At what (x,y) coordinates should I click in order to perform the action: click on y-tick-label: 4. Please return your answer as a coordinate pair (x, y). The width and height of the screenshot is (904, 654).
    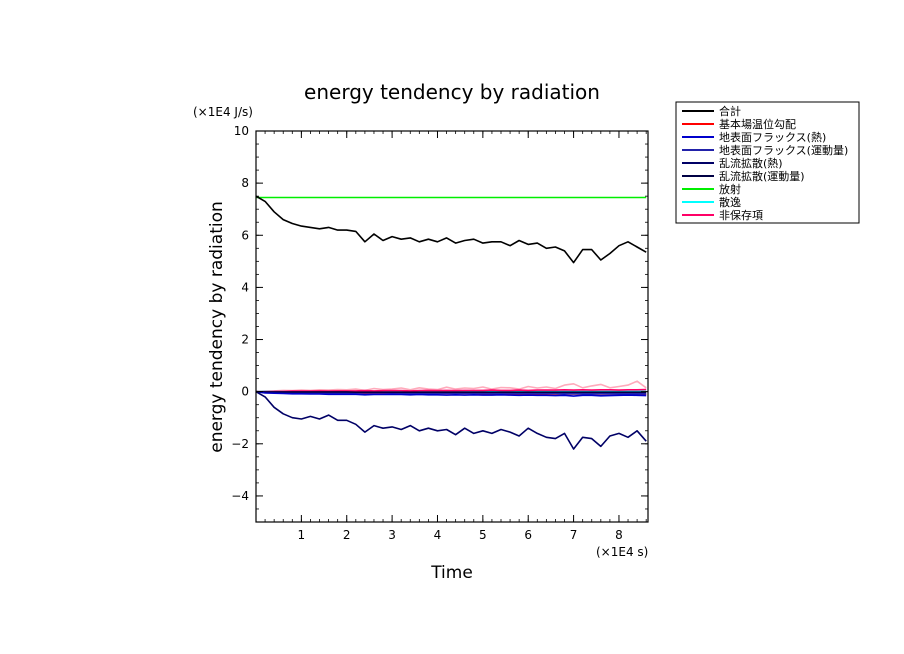
    Looking at the image, I should click on (245, 287).